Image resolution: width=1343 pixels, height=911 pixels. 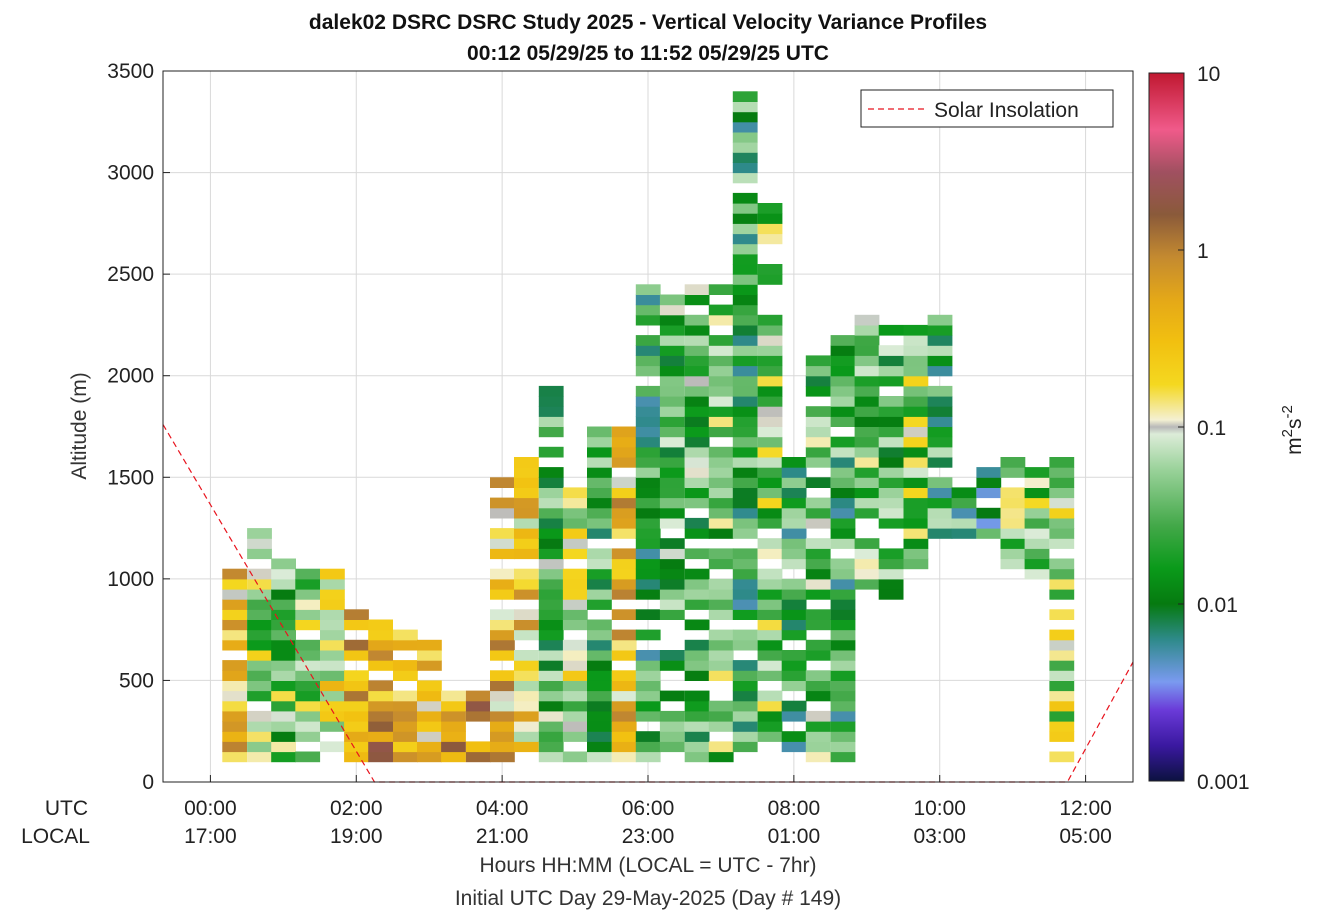 What do you see at coordinates (502, 808) in the screenshot?
I see `x-tick-label-utc: 04:00` at bounding box center [502, 808].